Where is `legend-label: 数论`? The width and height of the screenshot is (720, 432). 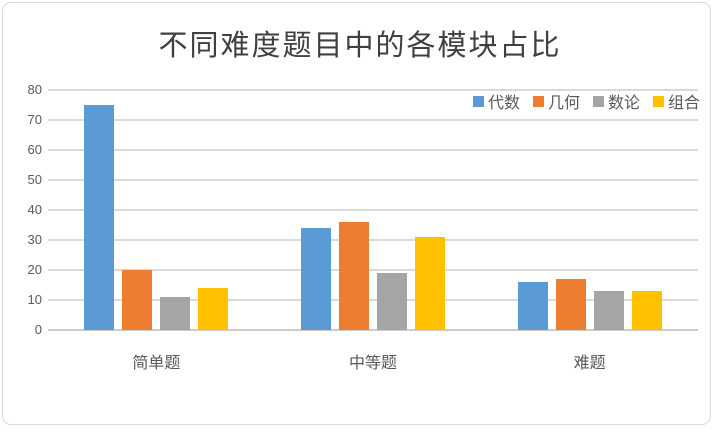 legend-label: 数论 is located at coordinates (623, 103).